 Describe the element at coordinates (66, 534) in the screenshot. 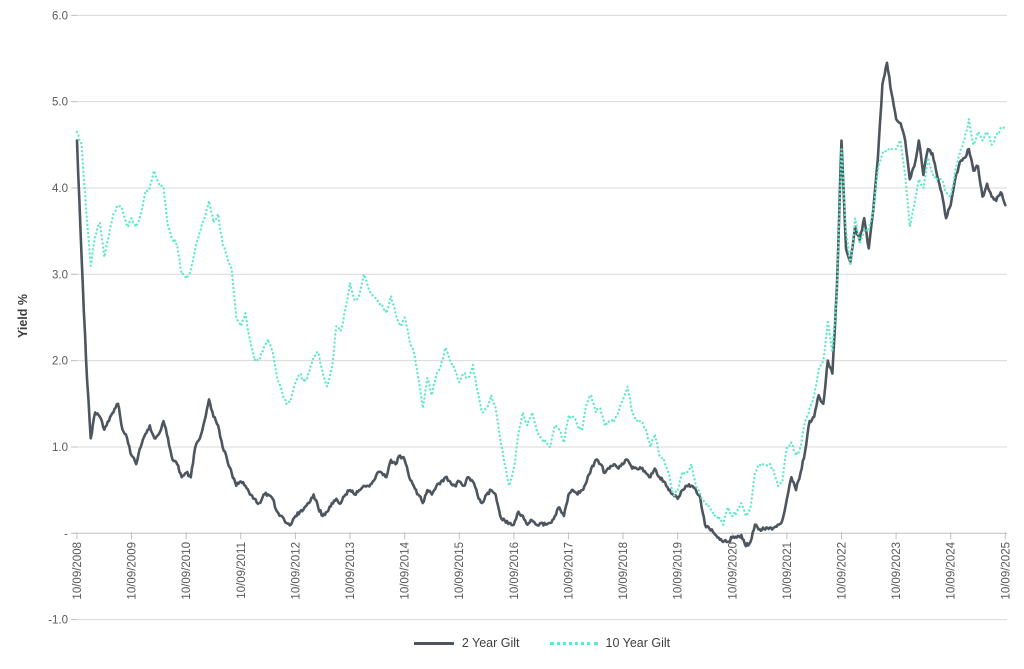

I see `y-axis-tick-label: -` at that location.